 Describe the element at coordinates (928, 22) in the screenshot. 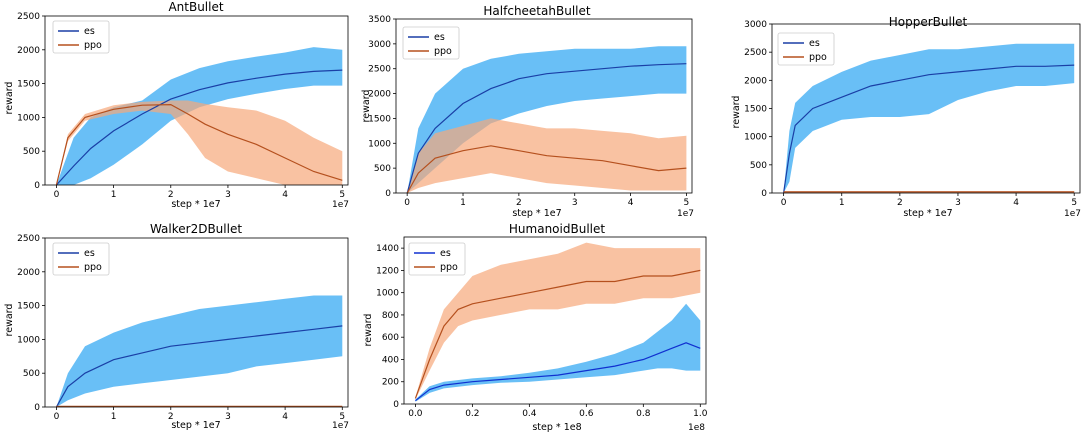

I see `panel-title: HopperBullet` at that location.